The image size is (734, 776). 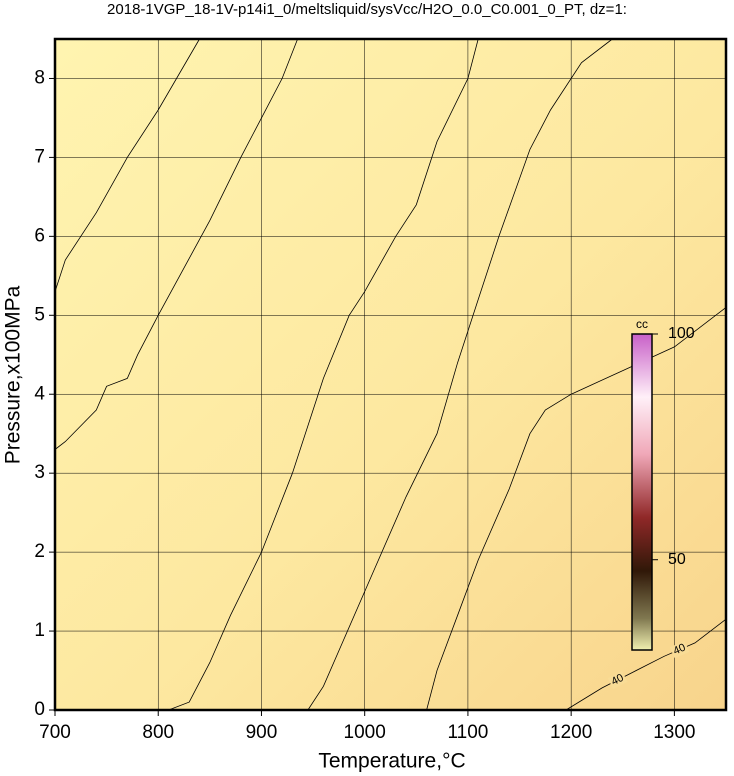 I want to click on colorbar-label: cc, so click(x=642, y=324).